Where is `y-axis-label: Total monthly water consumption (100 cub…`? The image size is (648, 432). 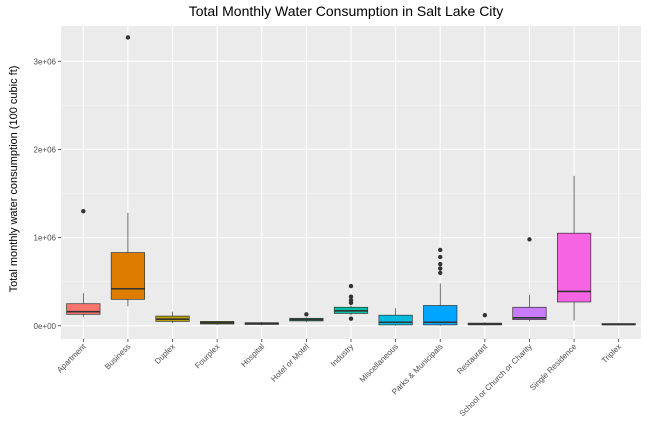 y-axis-label: Total monthly water consumption (100 cub… is located at coordinates (14, 179).